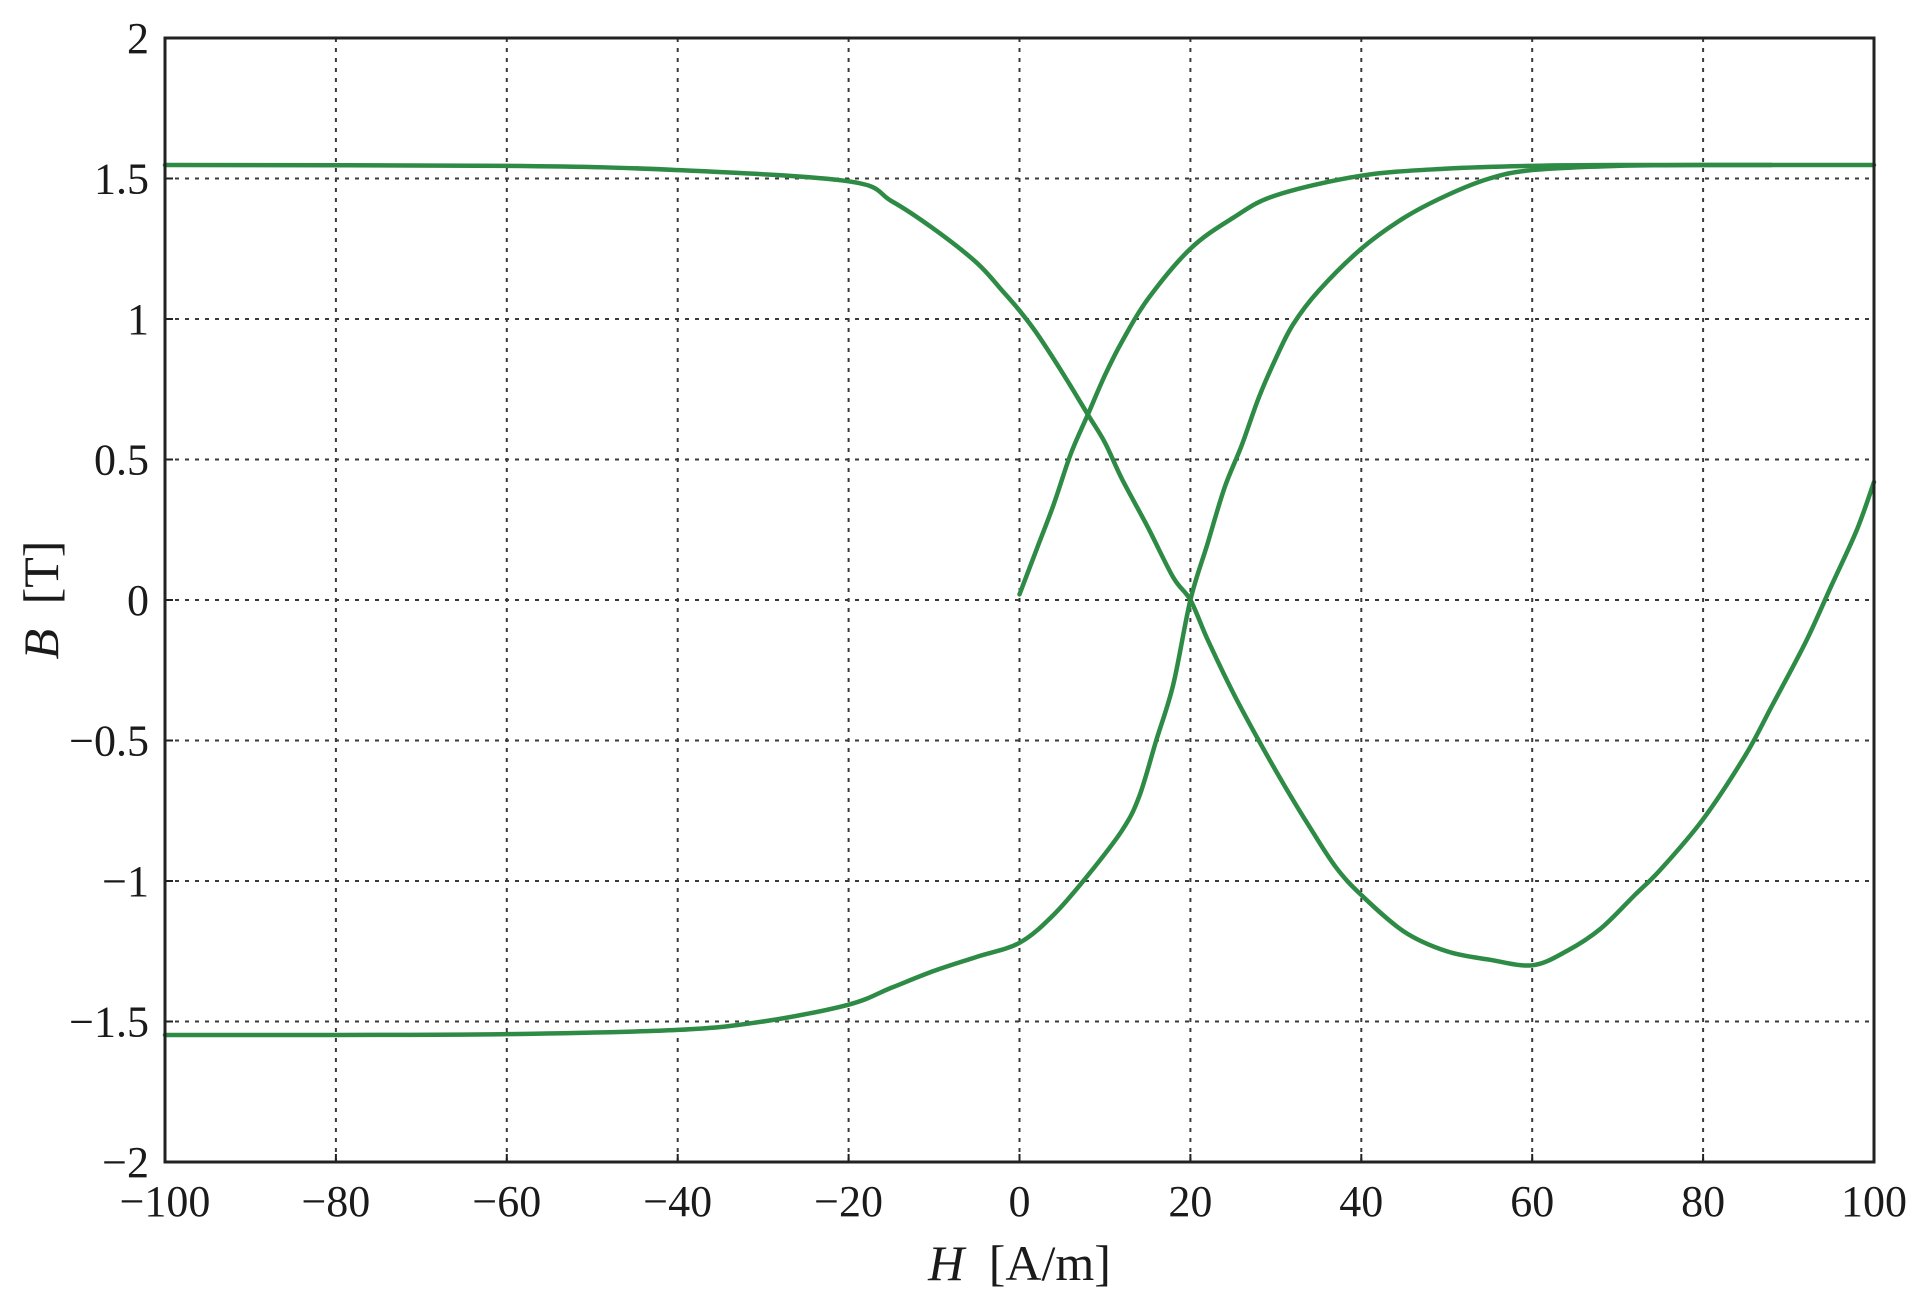 Image resolution: width=1931 pixels, height=1310 pixels. Describe the element at coordinates (1361, 1201) in the screenshot. I see `x-tick-label: 40` at that location.